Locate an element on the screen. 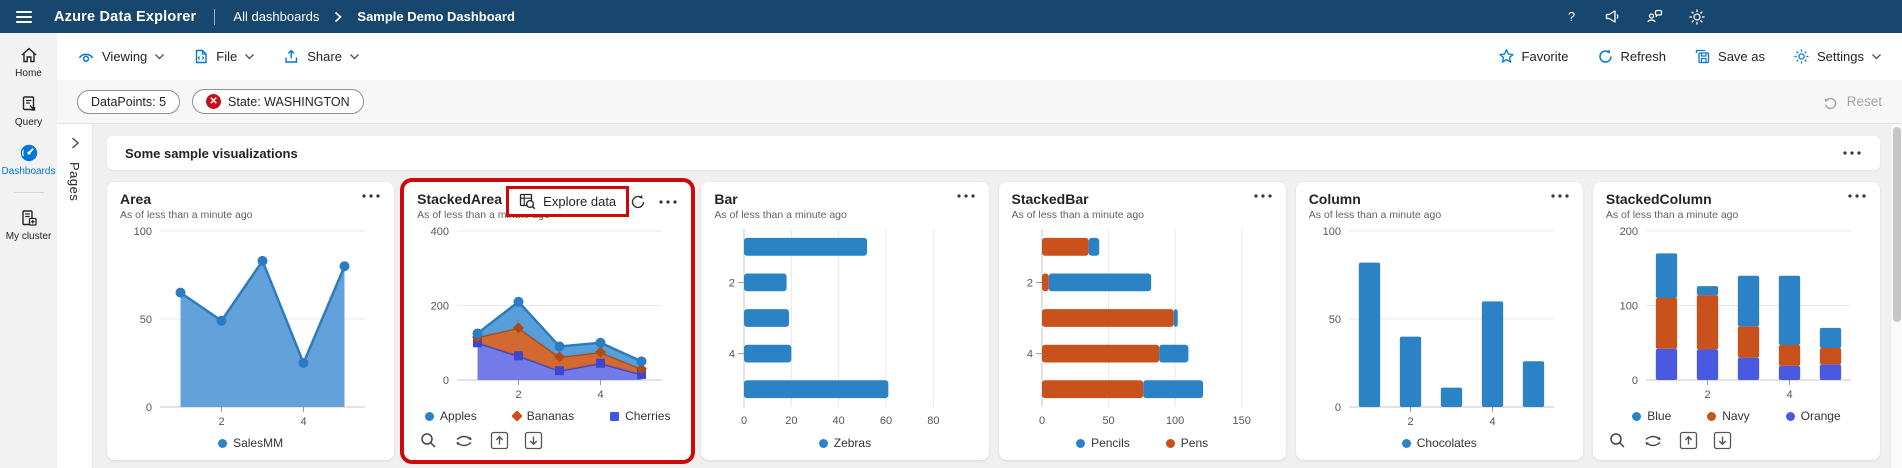 This screenshot has height=468, width=1902. legend-item: Chocolates is located at coordinates (1439, 443).